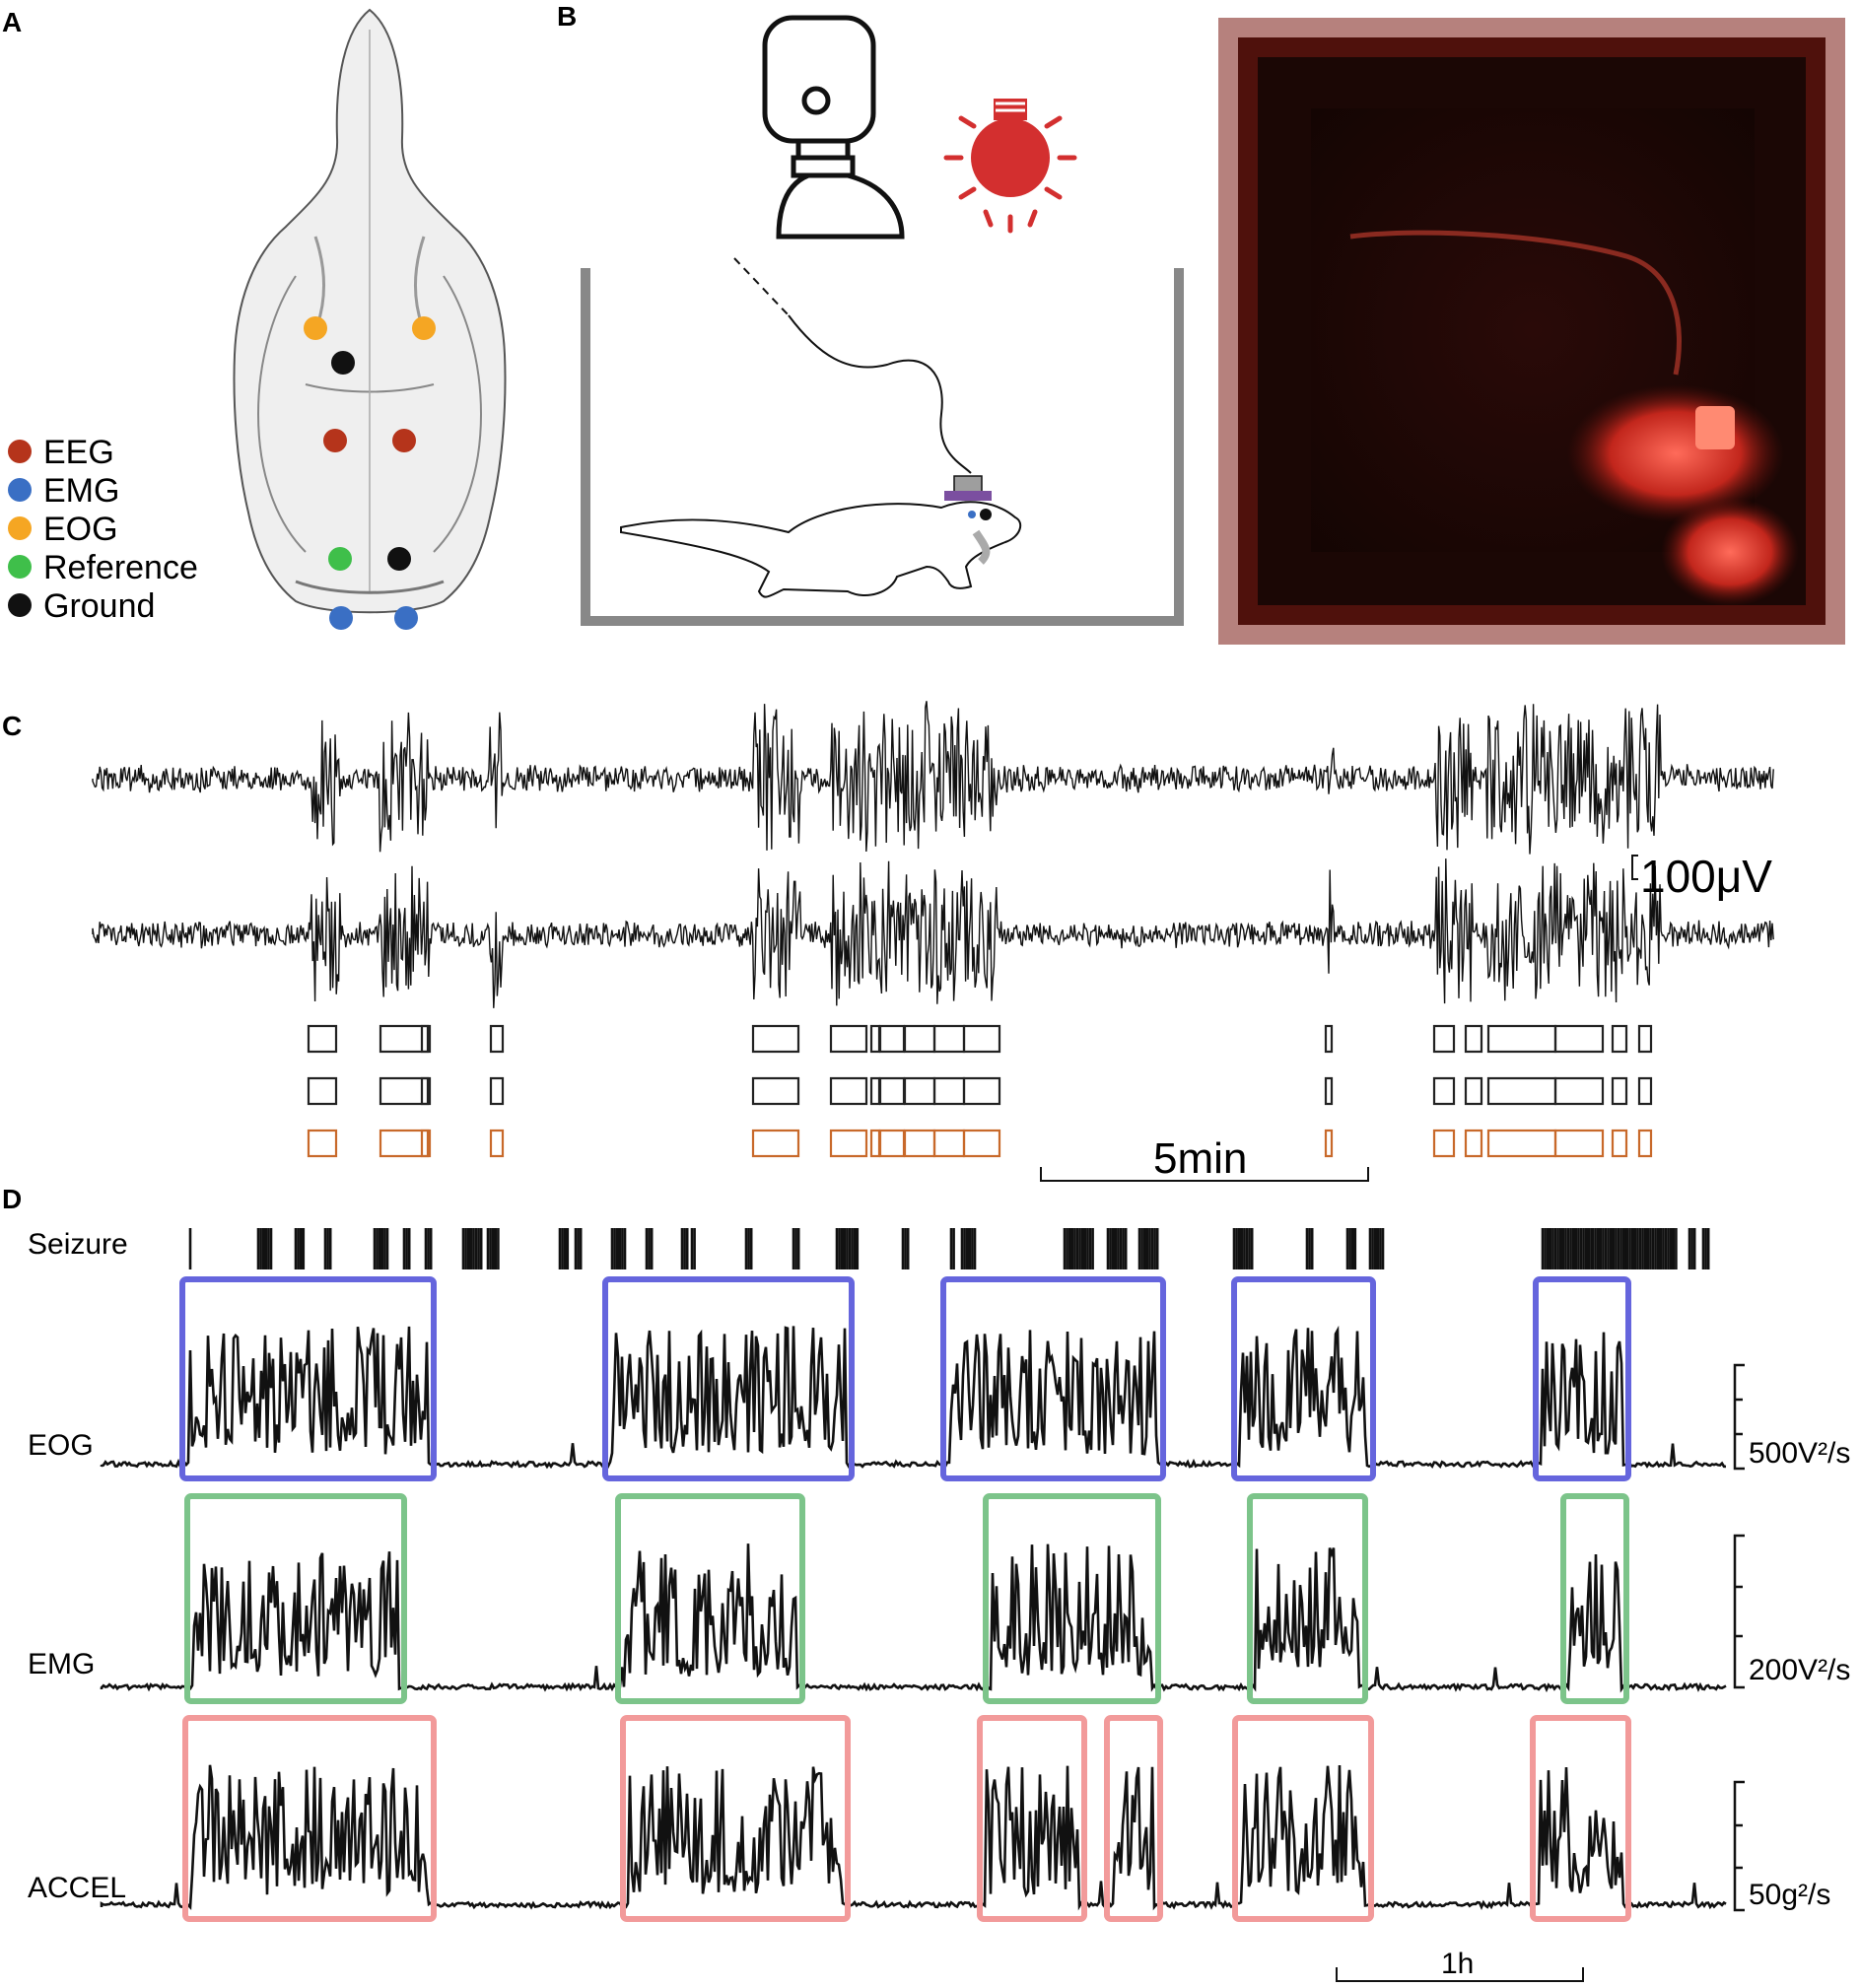  I want to click on emg-scale-label: 200V²/s, so click(1799, 1670).